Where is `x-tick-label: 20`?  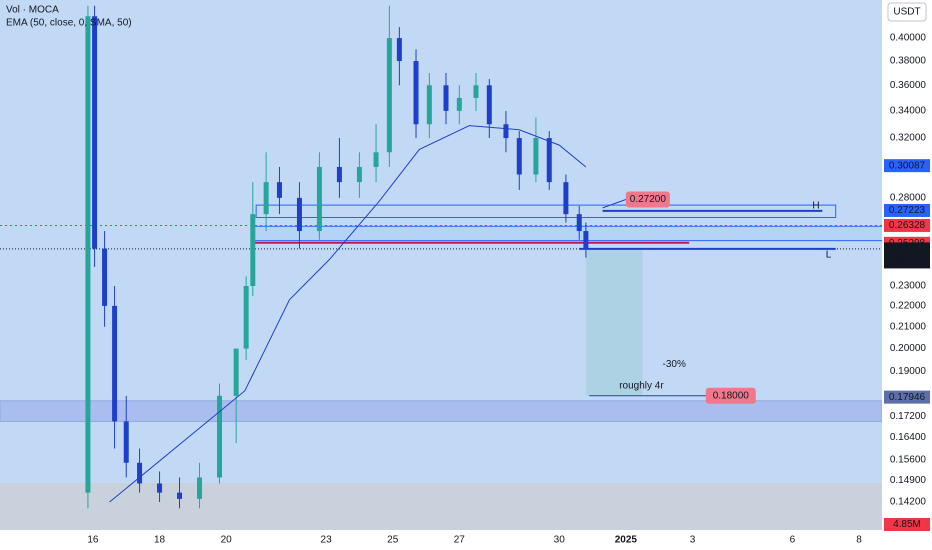
x-tick-label: 20 is located at coordinates (227, 540).